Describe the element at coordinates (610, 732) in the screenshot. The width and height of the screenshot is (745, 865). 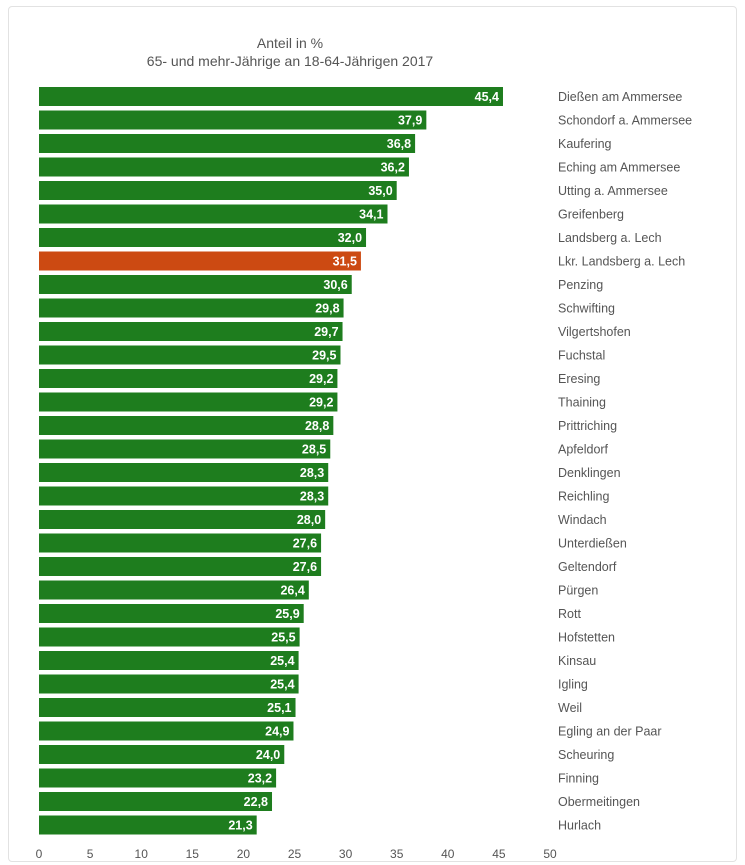
I see `category-label: Egling an der Paar` at that location.